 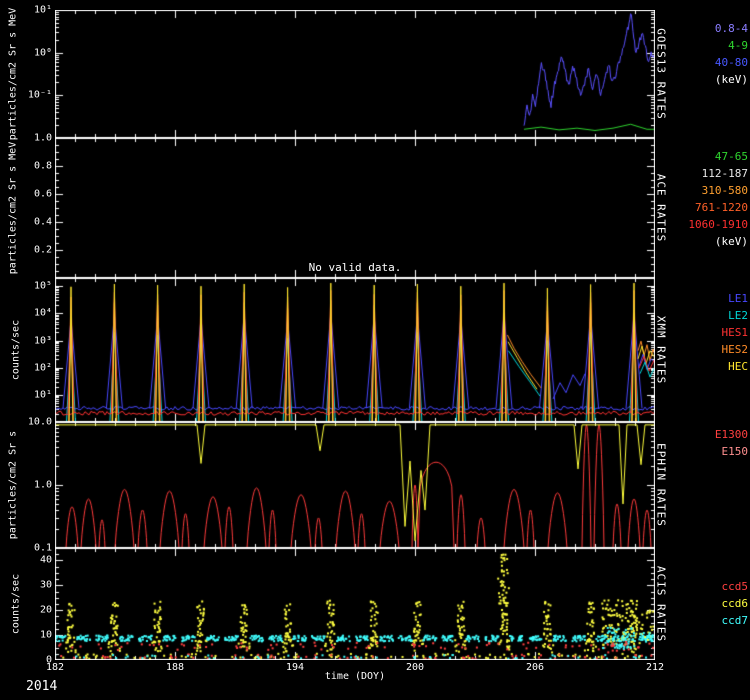 What do you see at coordinates (735, 451) in the screenshot?
I see `legend-entry: E150` at bounding box center [735, 451].